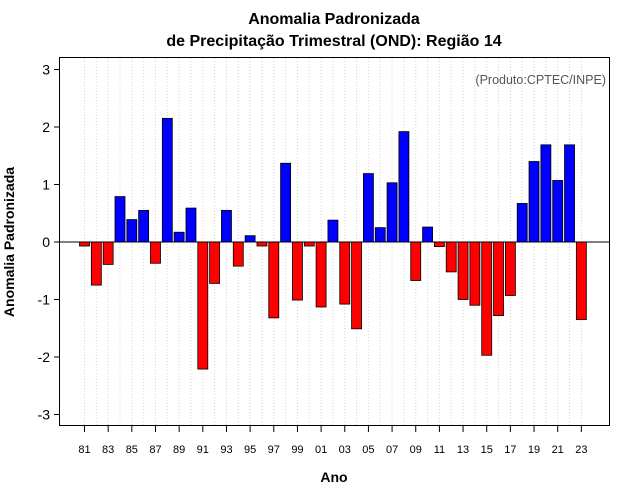  Describe the element at coordinates (44, 357) in the screenshot. I see `y-tick-label: -2` at that location.